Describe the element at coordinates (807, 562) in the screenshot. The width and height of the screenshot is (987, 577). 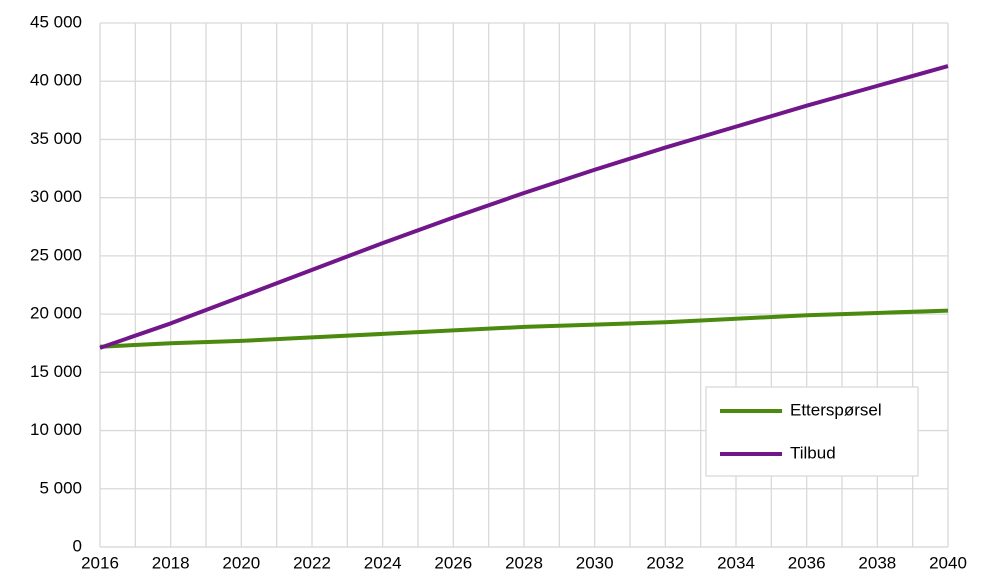
I see `x-tick-label: 2036` at that location.